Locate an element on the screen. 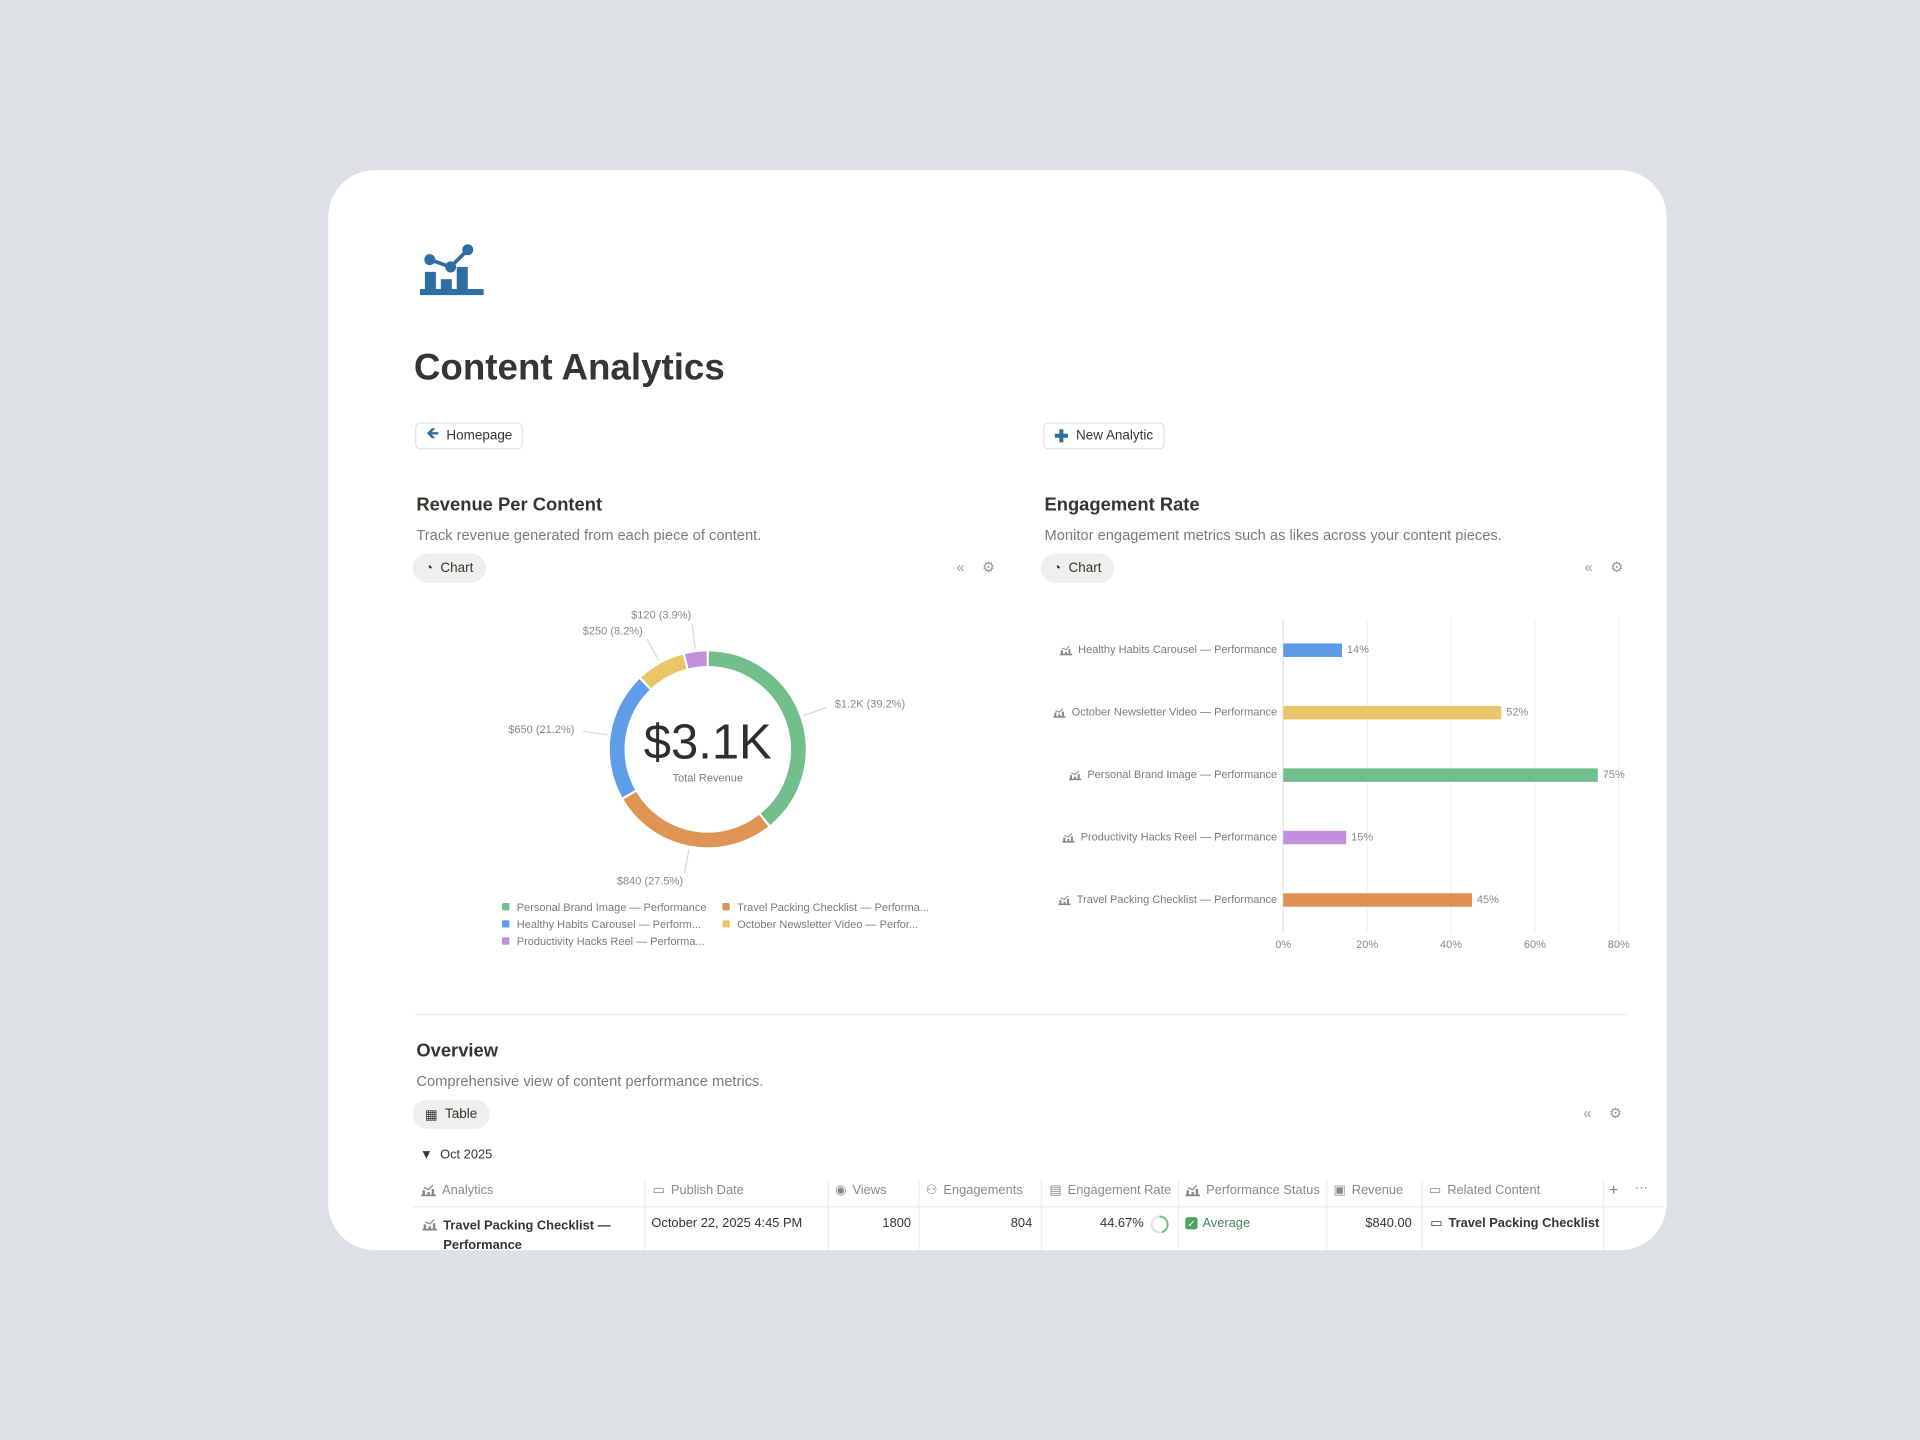 This screenshot has width=1920, height=1440. column-header: Analytics is located at coordinates (457, 1190).